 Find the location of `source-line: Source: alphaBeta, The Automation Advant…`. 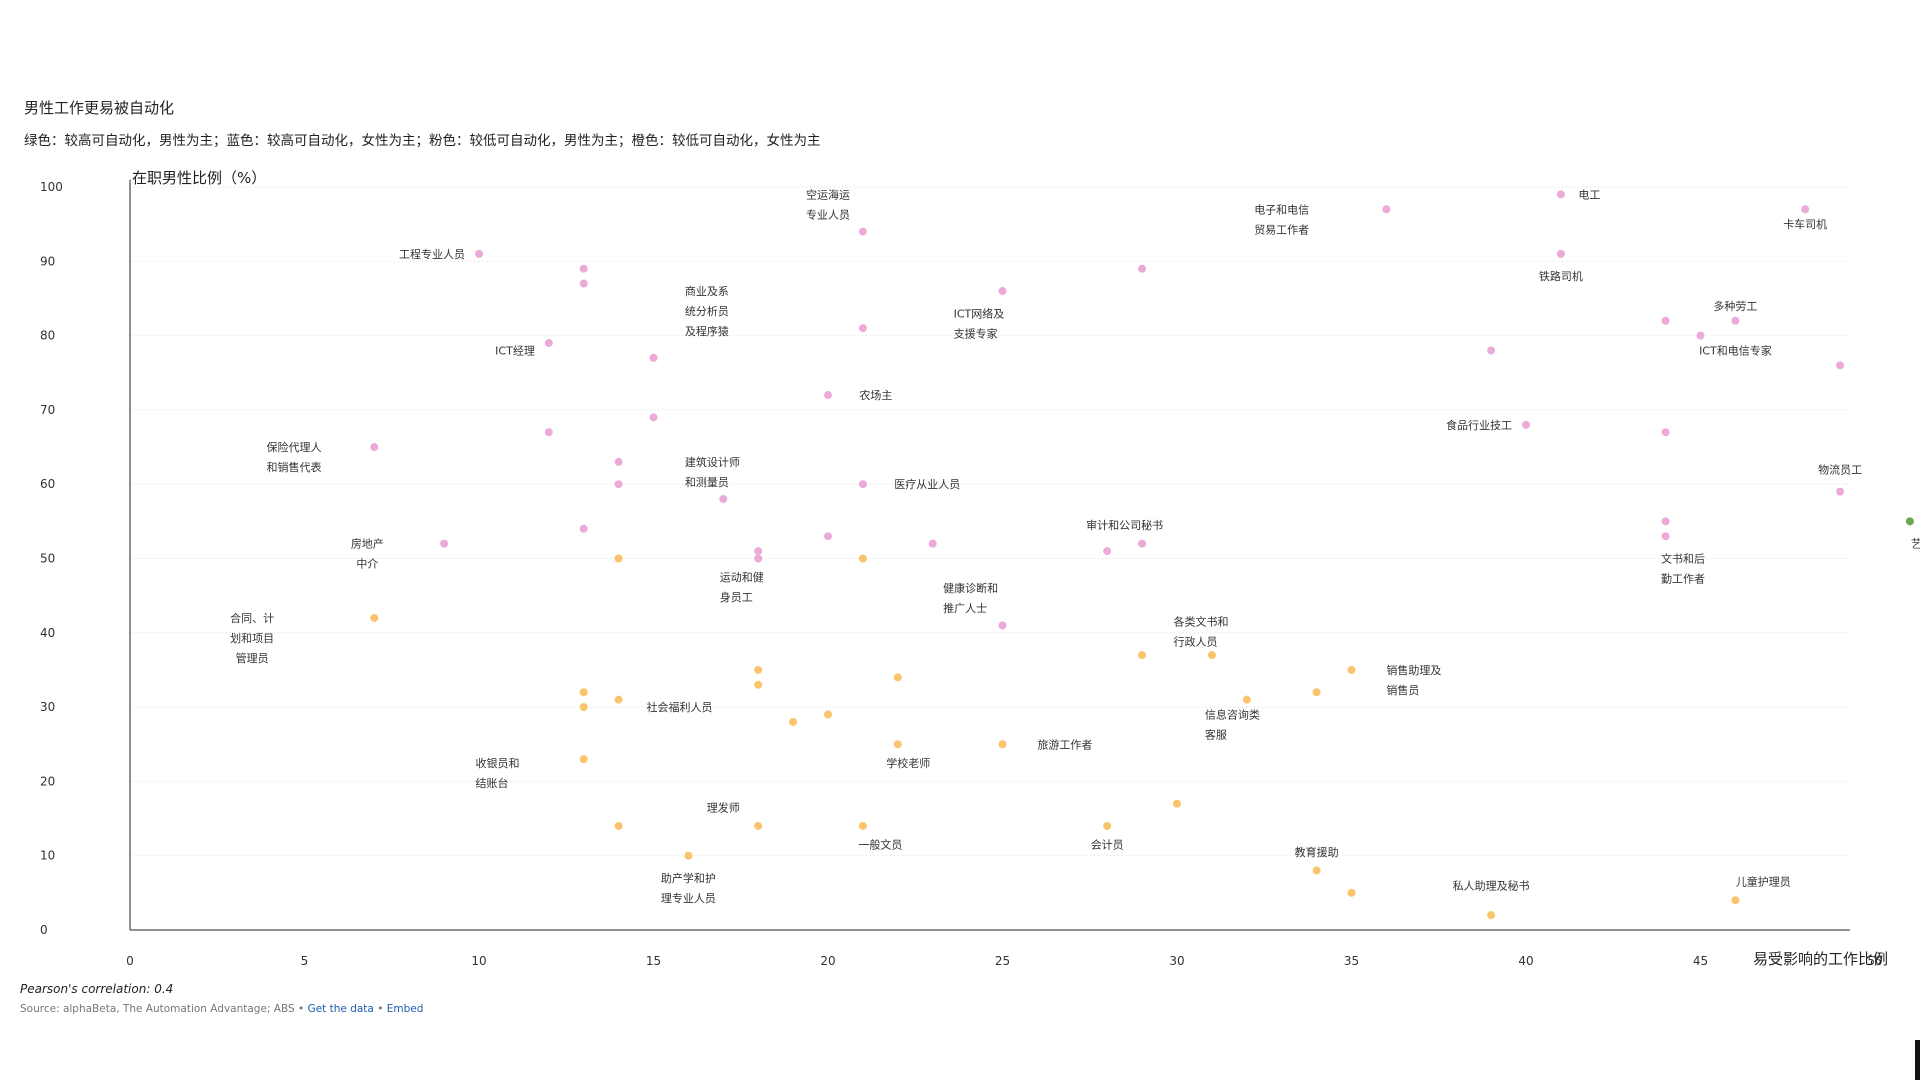

source-line: Source: alphaBeta, The Automation Advant… is located at coordinates (221, 1009).